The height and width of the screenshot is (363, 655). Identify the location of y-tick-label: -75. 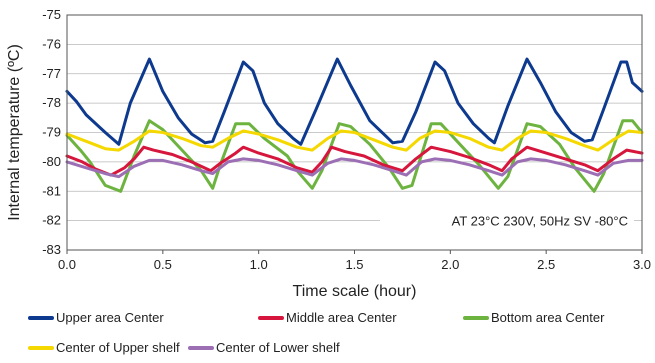
(51, 14).